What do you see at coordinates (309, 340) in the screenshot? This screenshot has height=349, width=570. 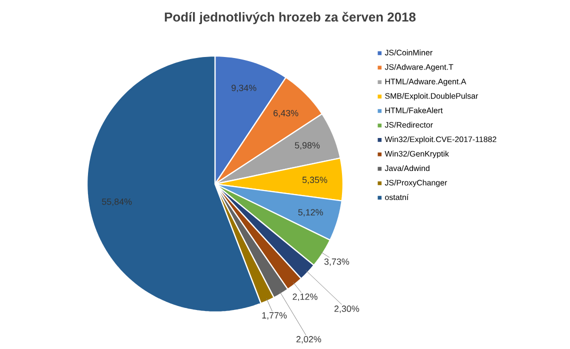 I see `data-label: 2,02%` at bounding box center [309, 340].